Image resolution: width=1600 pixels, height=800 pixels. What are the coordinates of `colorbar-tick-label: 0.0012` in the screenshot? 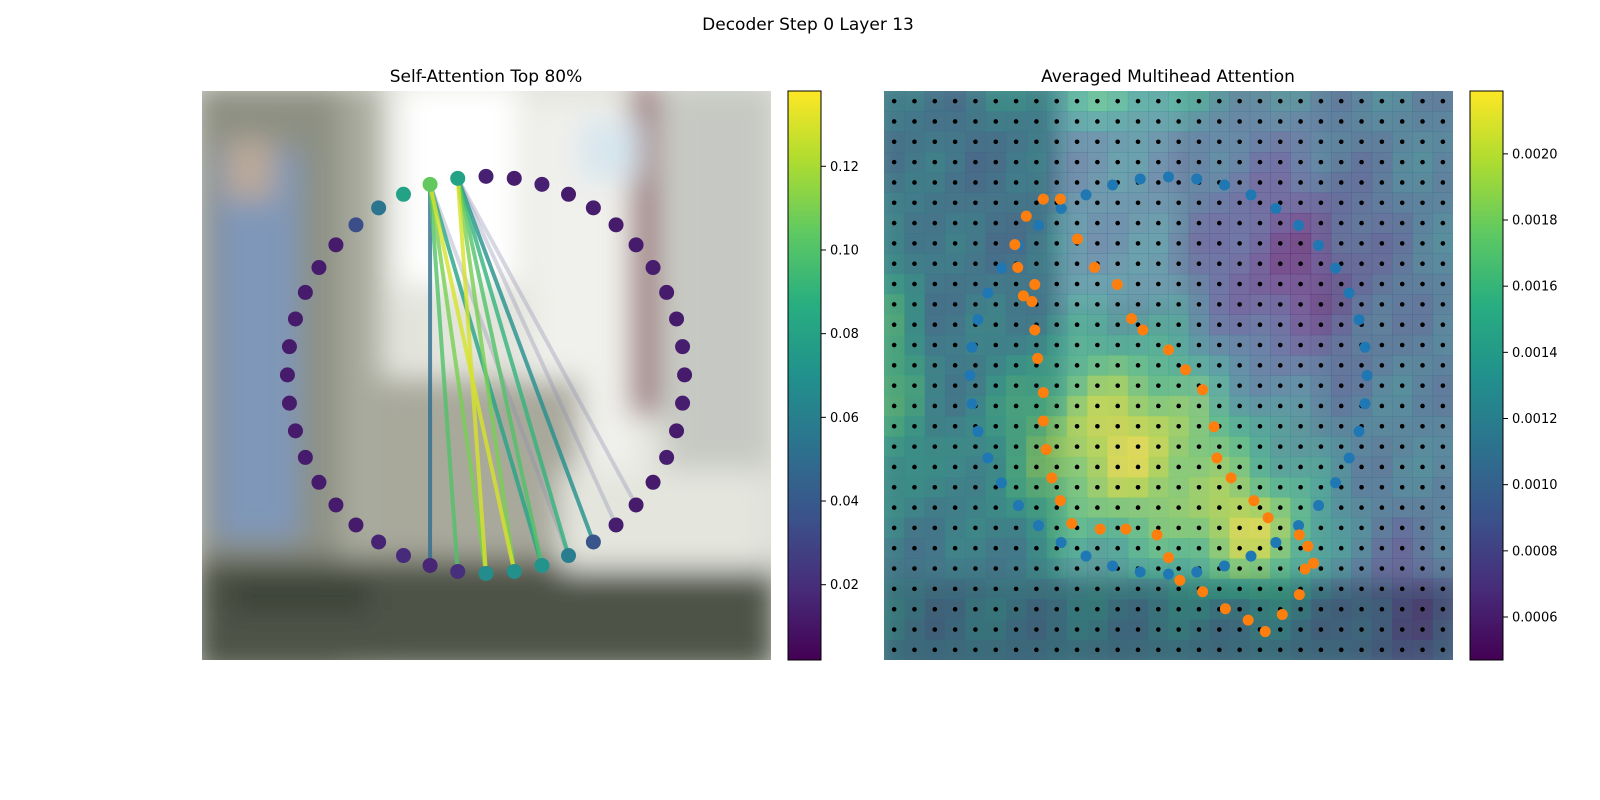 It's located at (1535, 419).